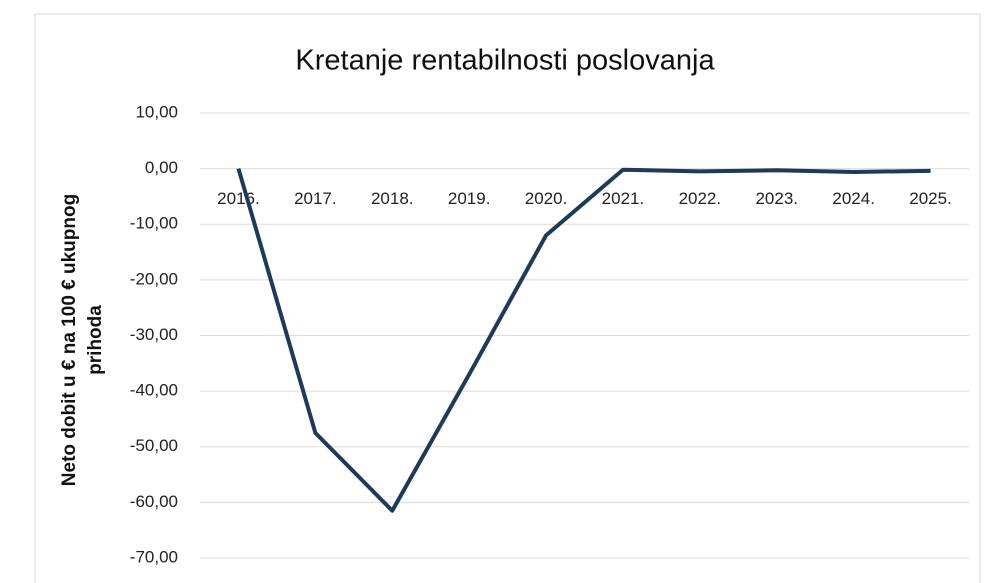 This screenshot has height=583, width=984. What do you see at coordinates (154, 556) in the screenshot?
I see `y-tick-label: -70,00` at bounding box center [154, 556].